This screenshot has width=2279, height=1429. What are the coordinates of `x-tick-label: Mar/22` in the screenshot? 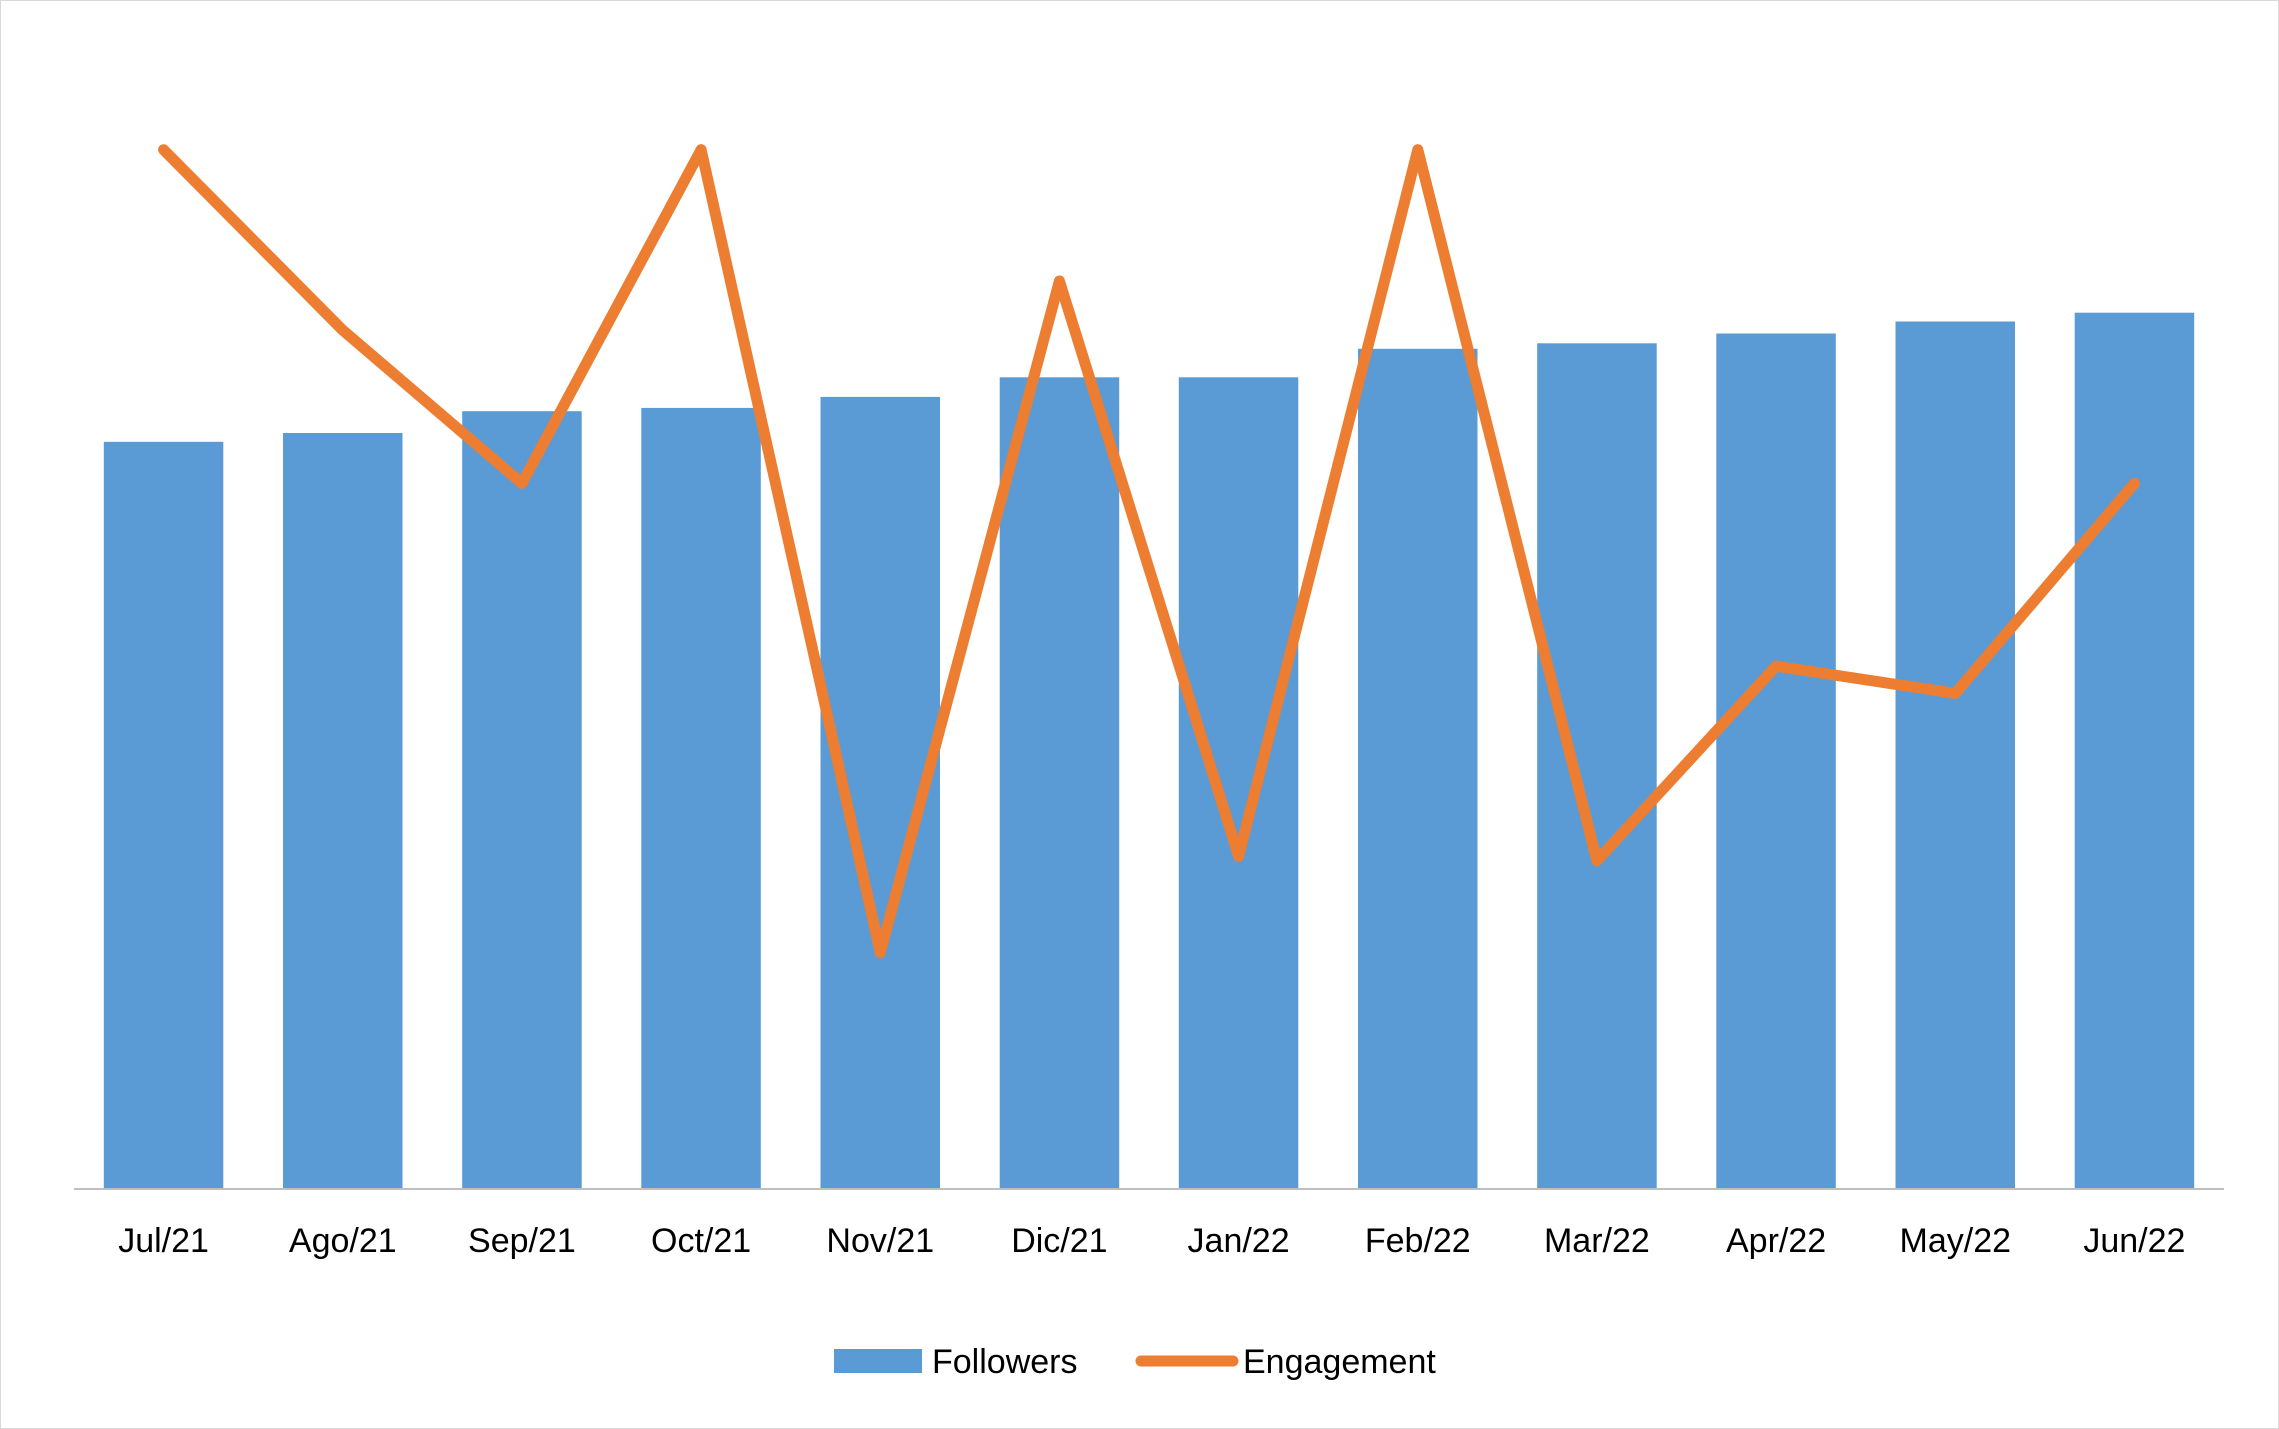 It's located at (1597, 1241).